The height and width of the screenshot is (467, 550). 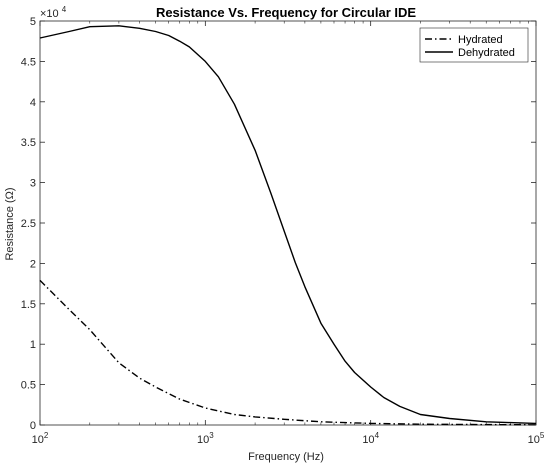 I want to click on y-tick-label: 3.5, so click(x=28, y=143).